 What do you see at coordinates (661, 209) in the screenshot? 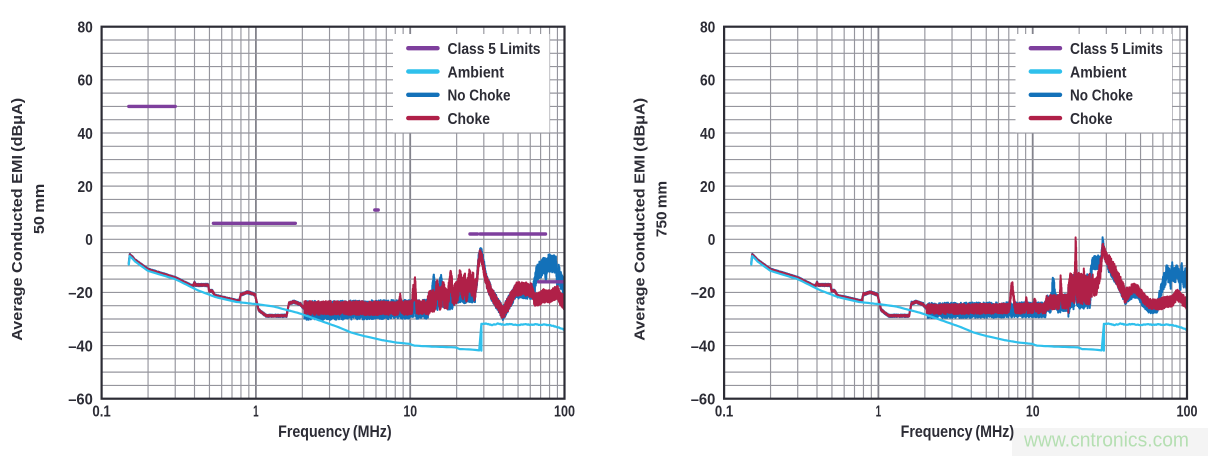
I see `svg-text: 750 mm` at bounding box center [661, 209].